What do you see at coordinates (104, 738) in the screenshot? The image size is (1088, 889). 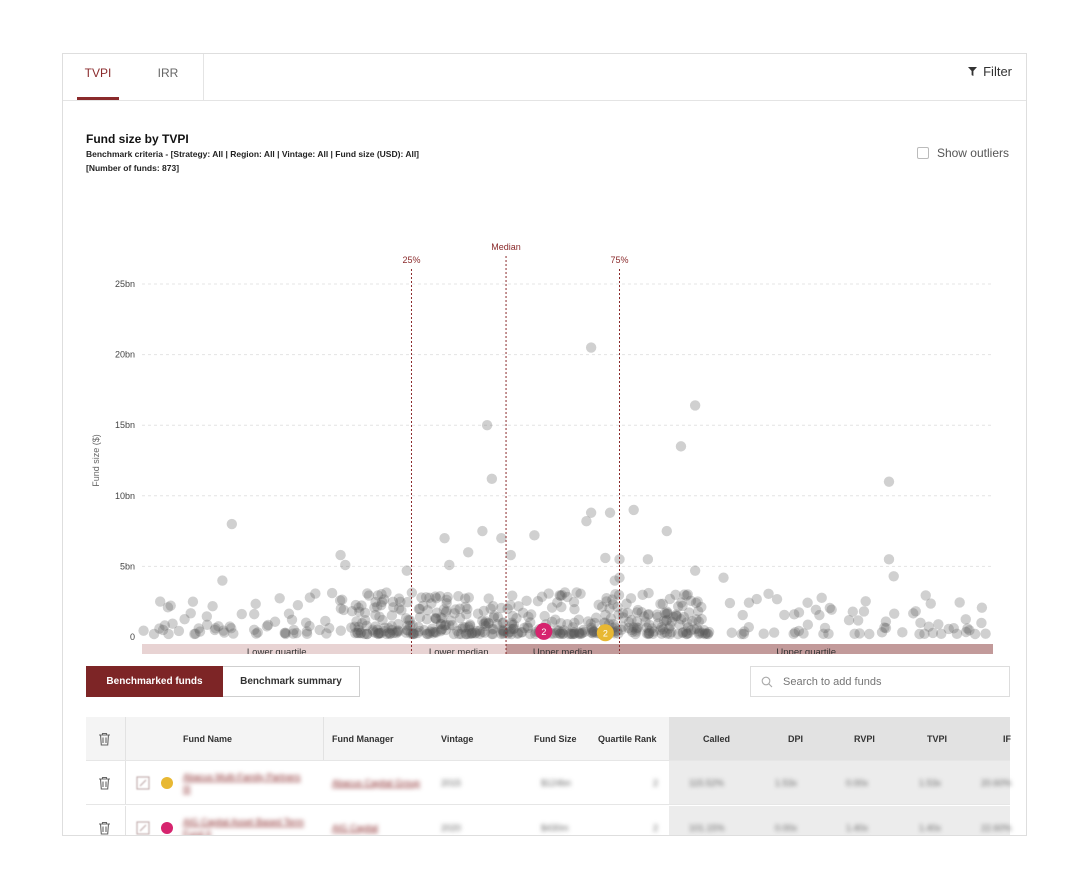 I see `delete-all-icon` at bounding box center [104, 738].